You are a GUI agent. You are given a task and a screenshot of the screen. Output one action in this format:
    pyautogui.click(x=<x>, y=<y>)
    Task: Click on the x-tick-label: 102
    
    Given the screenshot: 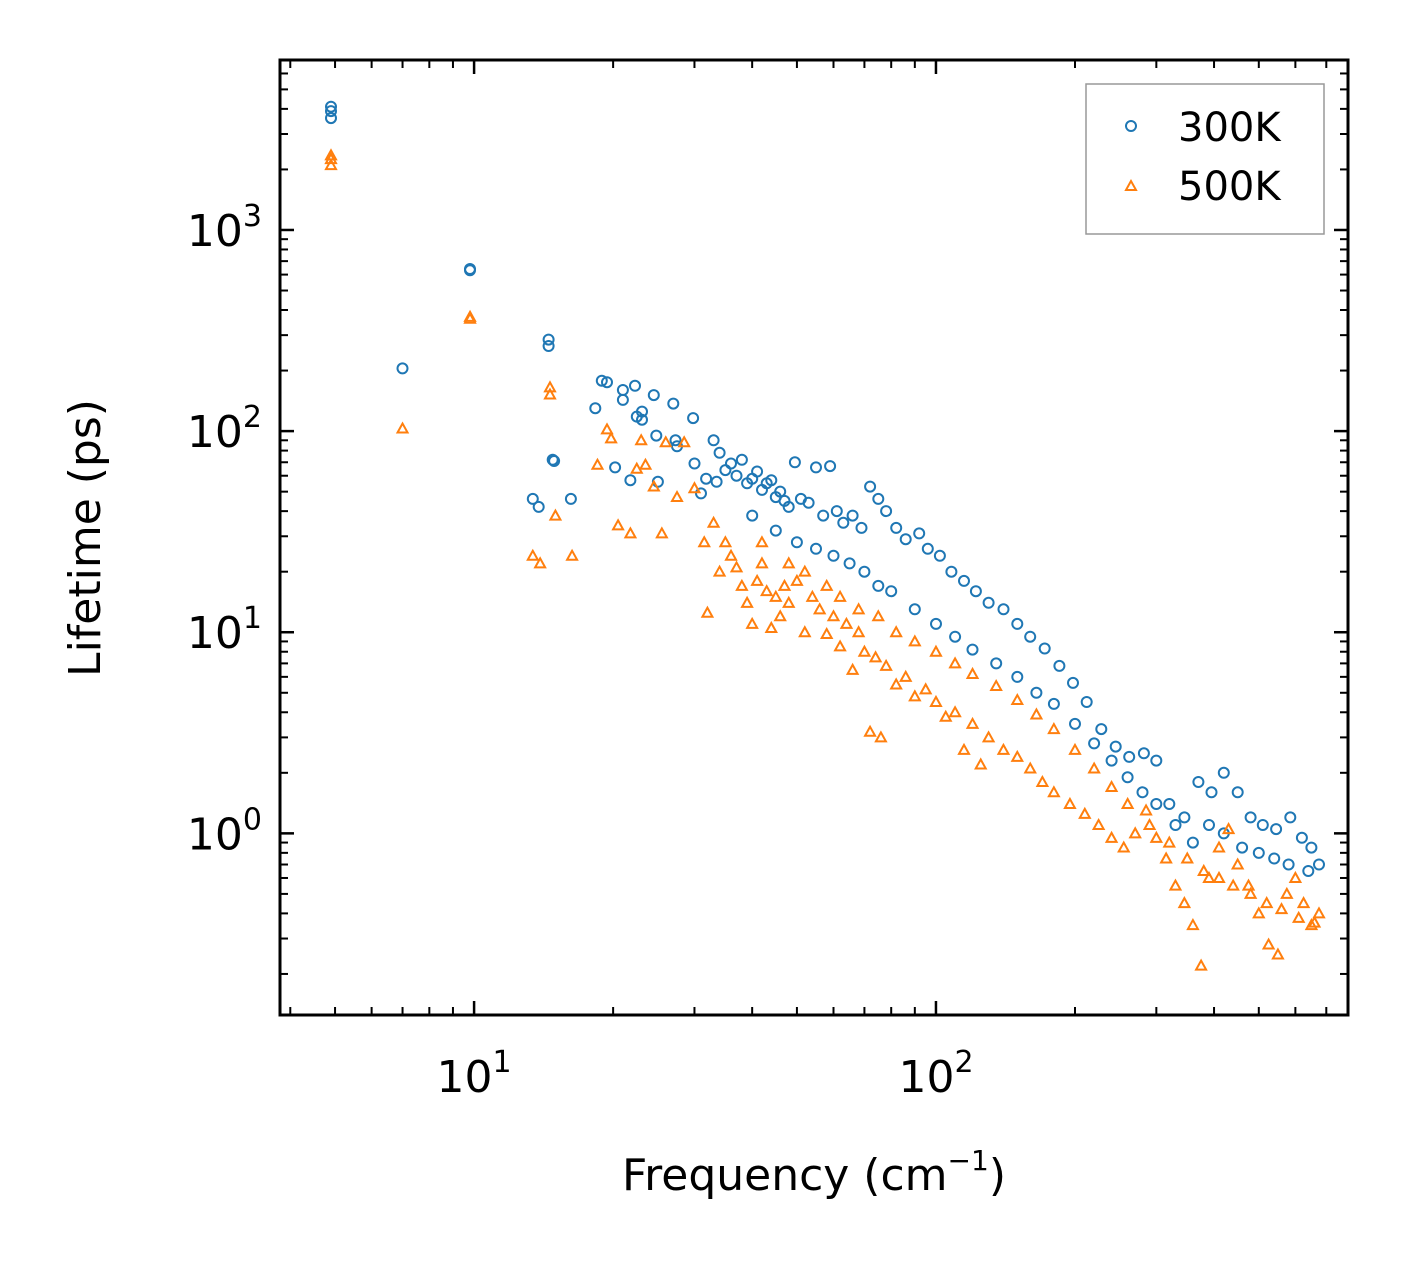 What is the action you would take?
    pyautogui.click(x=935, y=1074)
    